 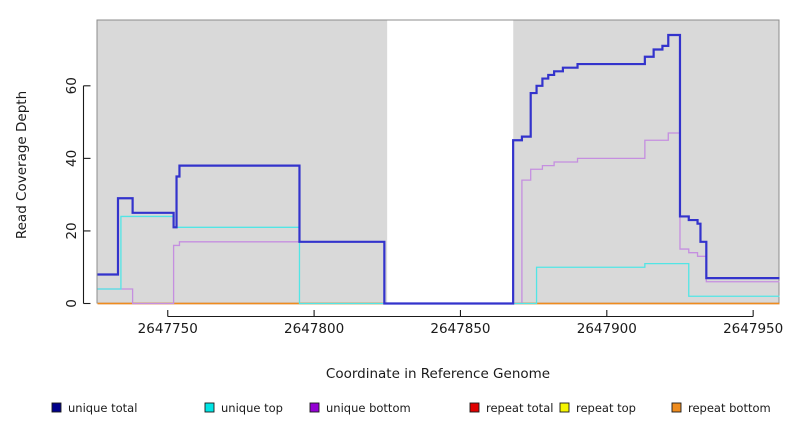 I want to click on y-tick-label: 40, so click(x=72, y=158).